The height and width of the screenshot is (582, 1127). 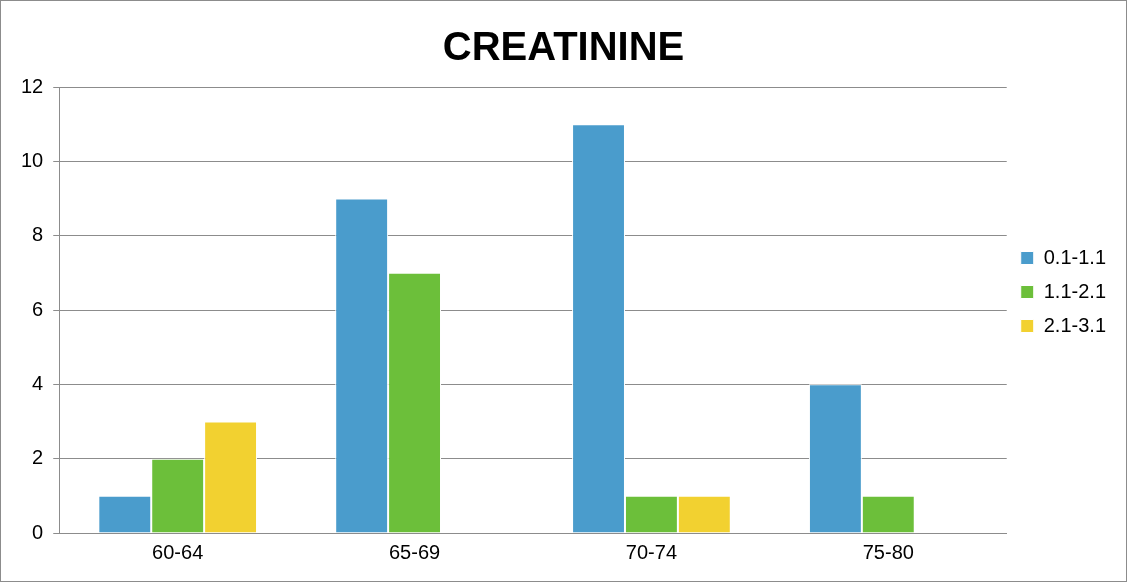 I want to click on legend-label: 2.1-3.1, so click(x=1074, y=324).